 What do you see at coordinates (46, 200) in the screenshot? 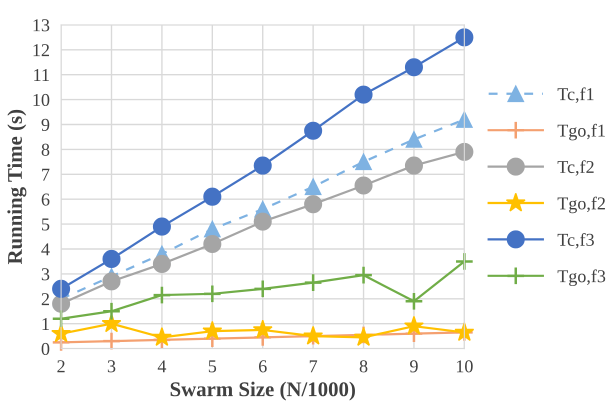
I see `y-tick-label: 6` at bounding box center [46, 200].